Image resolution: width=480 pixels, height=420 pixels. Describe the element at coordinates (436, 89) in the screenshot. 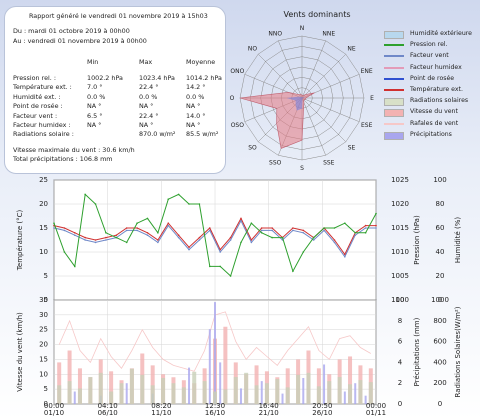

I see `legend-label: Température ext.` at that location.